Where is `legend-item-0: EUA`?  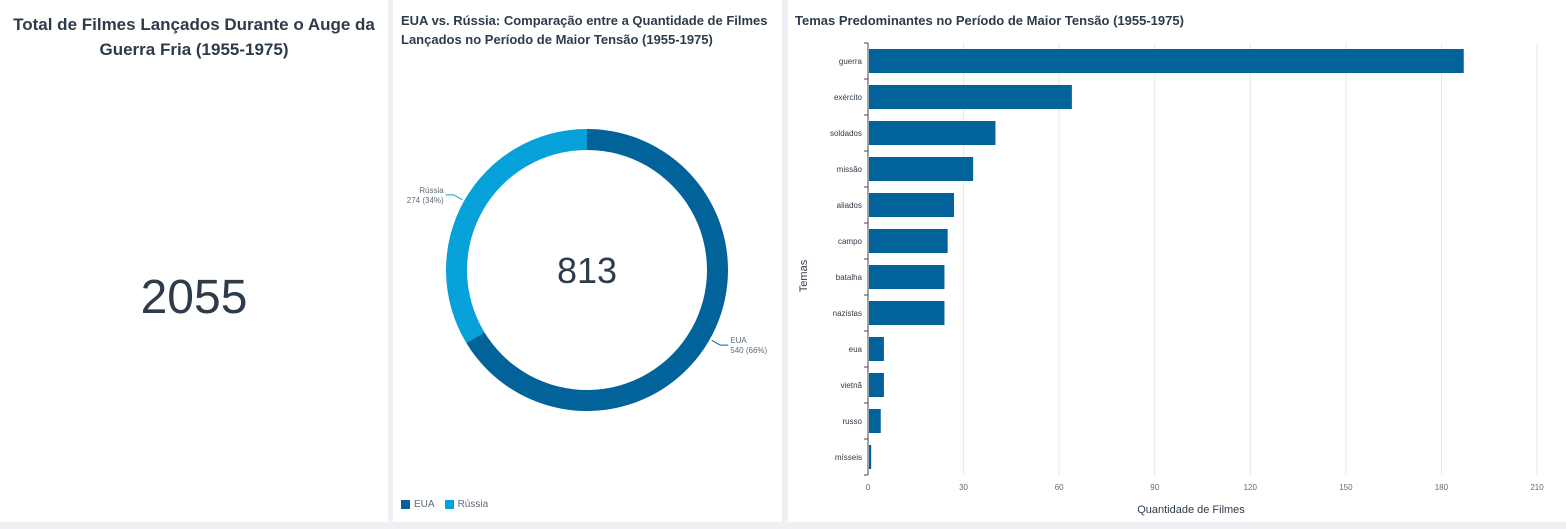
legend-item-0: EUA is located at coordinates (418, 504).